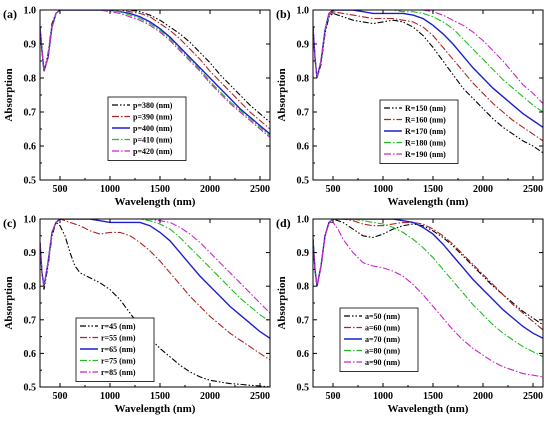 Image resolution: width=550 pixels, height=426 pixels. I want to click on legend-label: p=380 (nm), so click(153, 105).